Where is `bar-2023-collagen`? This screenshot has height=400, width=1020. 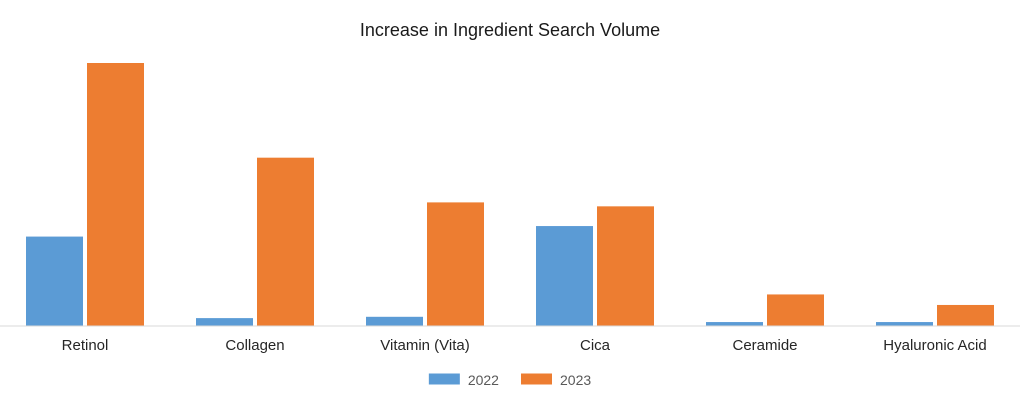
bar-2023-collagen is located at coordinates (285, 241).